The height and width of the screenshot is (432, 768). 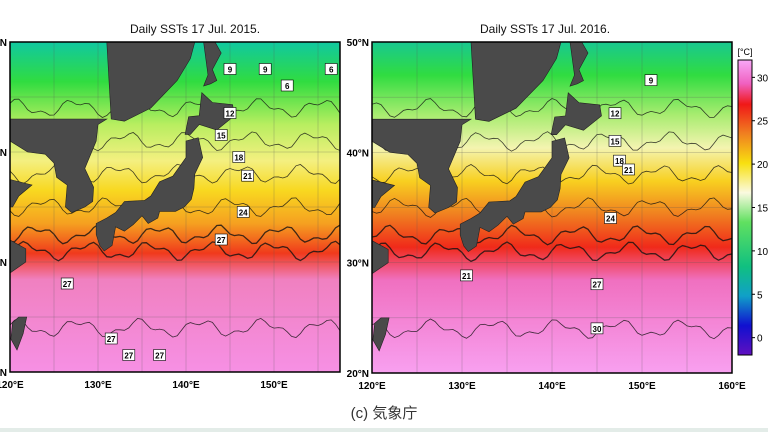 What do you see at coordinates (760, 339) in the screenshot?
I see `colorbar-tick-label: 0` at bounding box center [760, 339].